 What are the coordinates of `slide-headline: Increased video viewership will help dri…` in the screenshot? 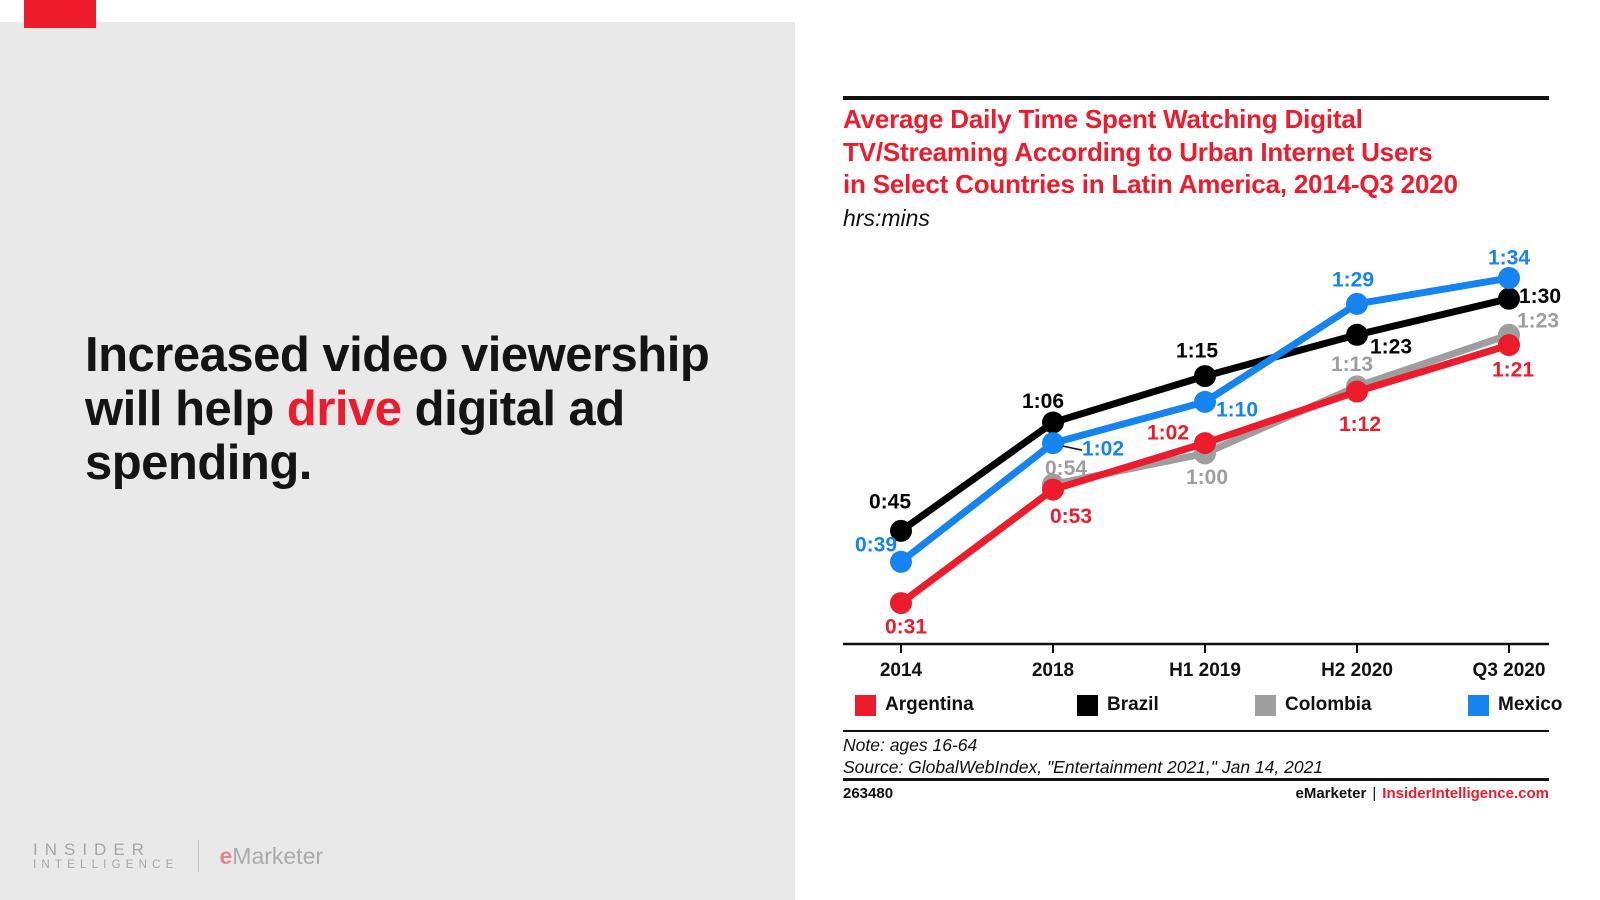 It's located at (417, 409).